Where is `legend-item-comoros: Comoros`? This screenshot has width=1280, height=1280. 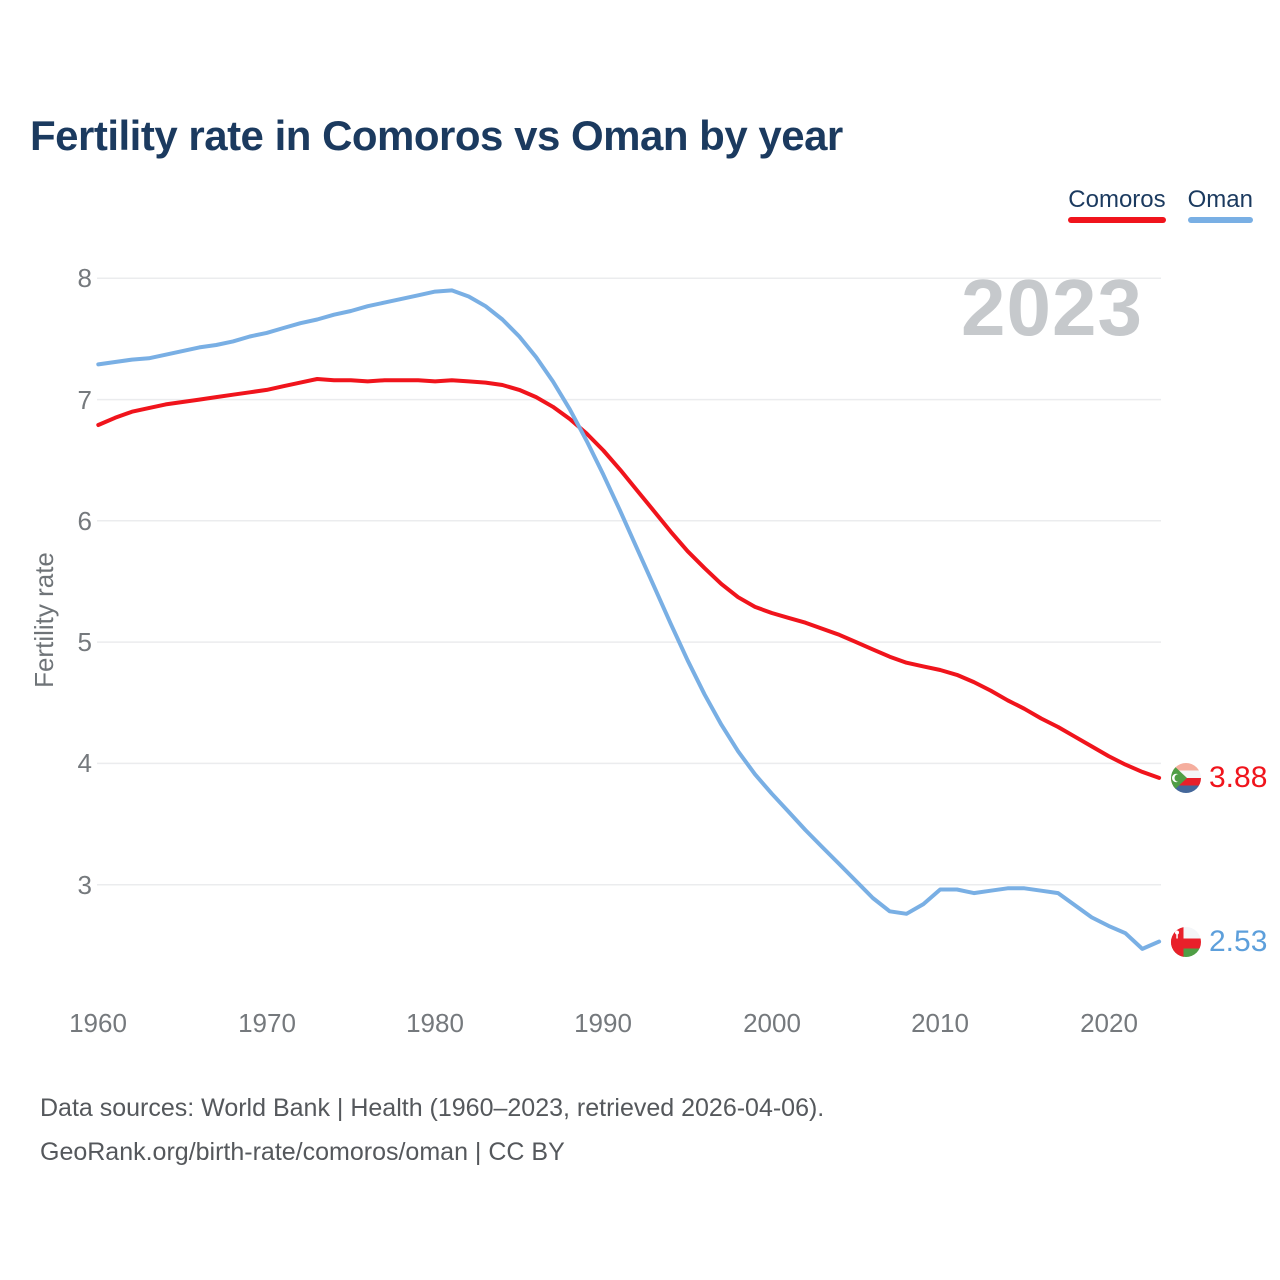 legend-item-comoros: Comoros is located at coordinates (1117, 204).